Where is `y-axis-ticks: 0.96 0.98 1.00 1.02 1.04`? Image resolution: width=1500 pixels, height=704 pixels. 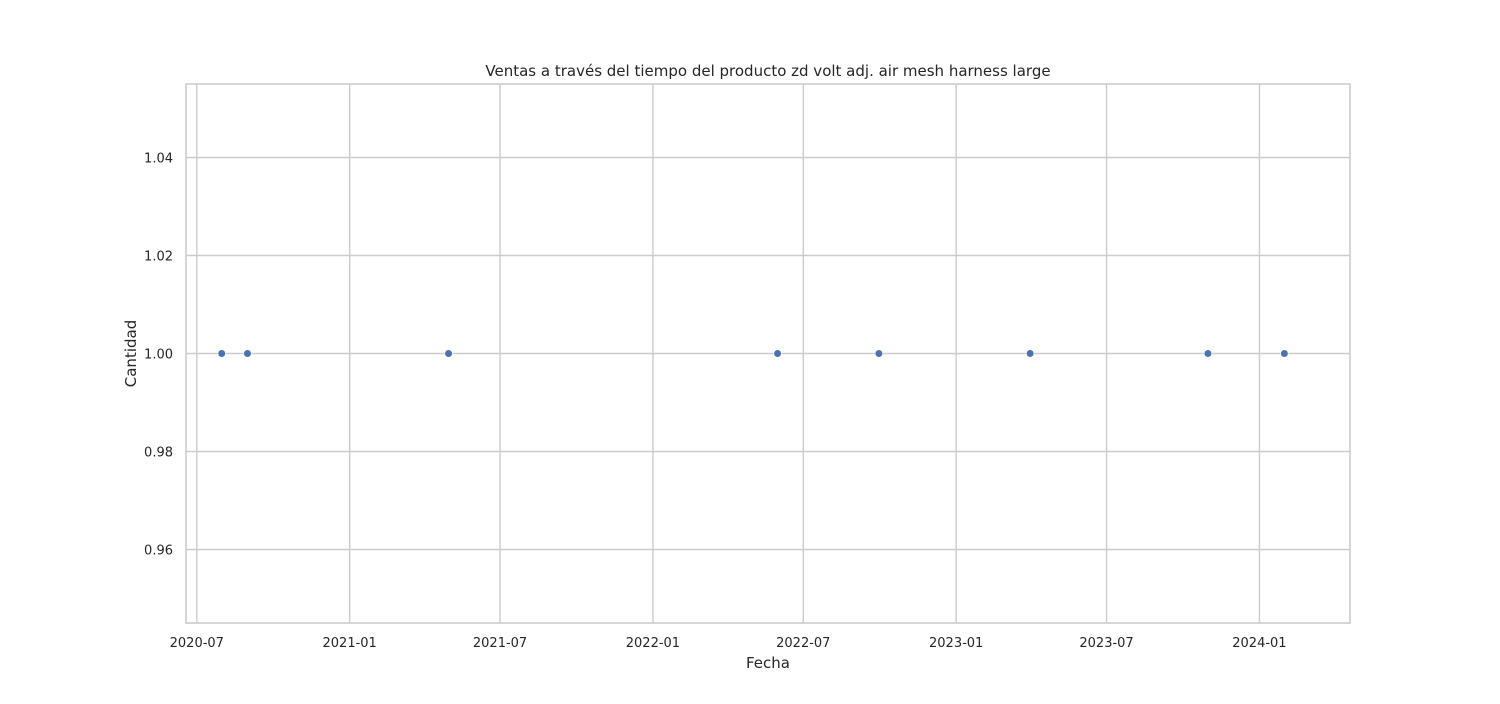 y-axis-ticks: 0.96 0.98 1.00 1.02 1.04 is located at coordinates (158, 355).